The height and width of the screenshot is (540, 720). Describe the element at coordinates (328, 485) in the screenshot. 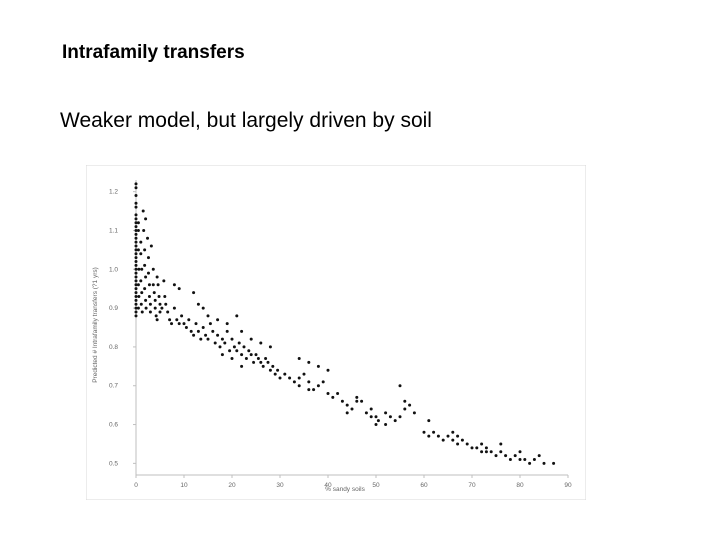

I see `x-tick-label: 40` at that location.